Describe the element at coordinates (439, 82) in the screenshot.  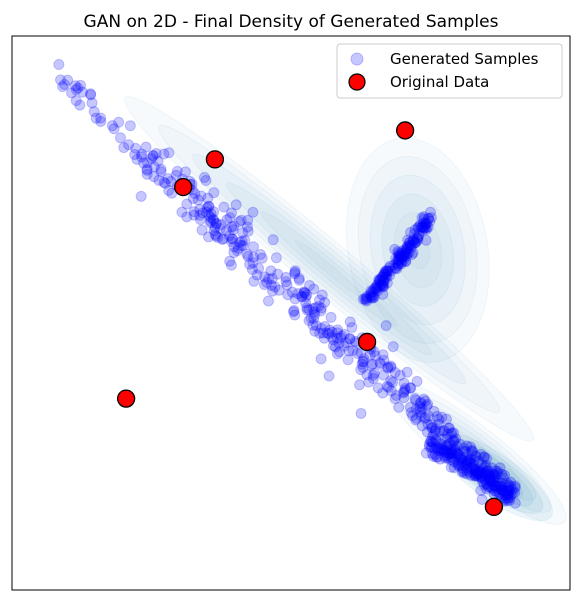
I see `legend-label-original: Original Data` at that location.